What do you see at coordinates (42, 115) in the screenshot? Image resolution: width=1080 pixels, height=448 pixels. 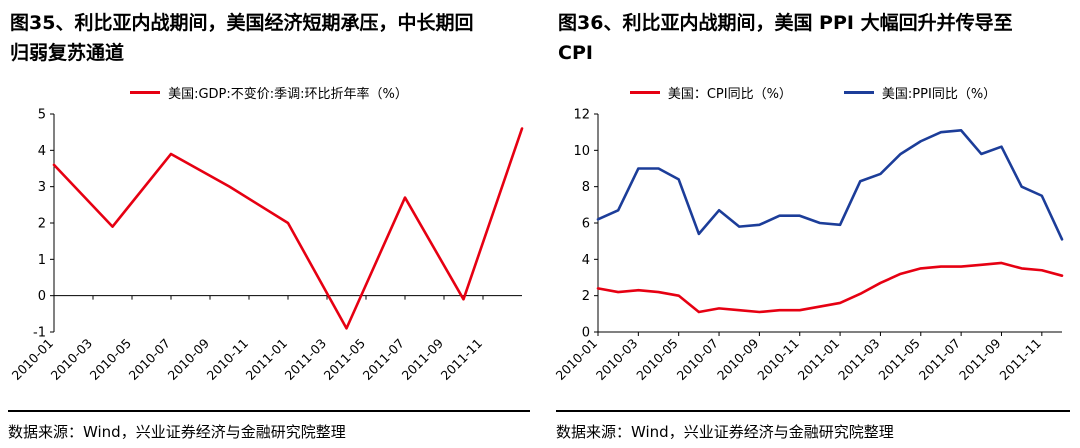 I see `svg-text: 5` at bounding box center [42, 115].